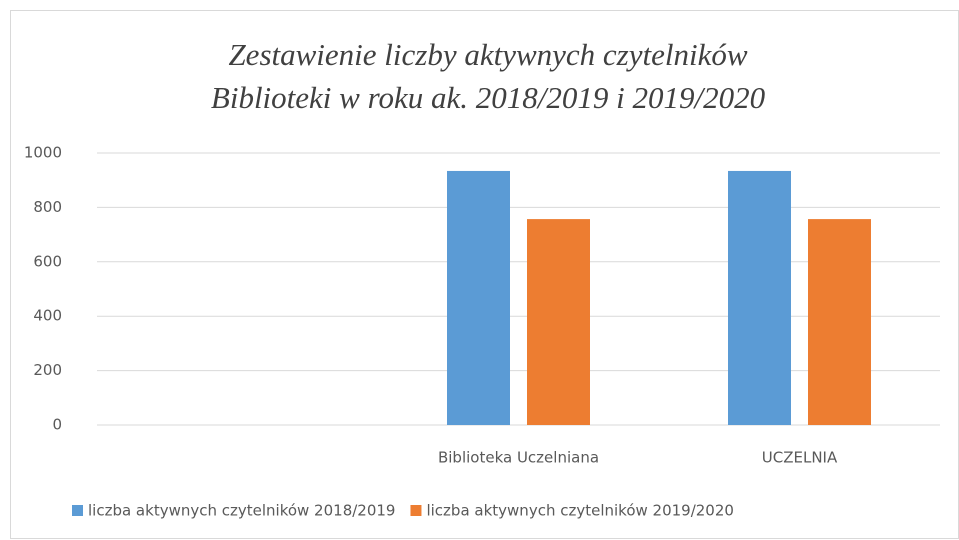  I want to click on y-tick-label: 0, so click(57, 425).